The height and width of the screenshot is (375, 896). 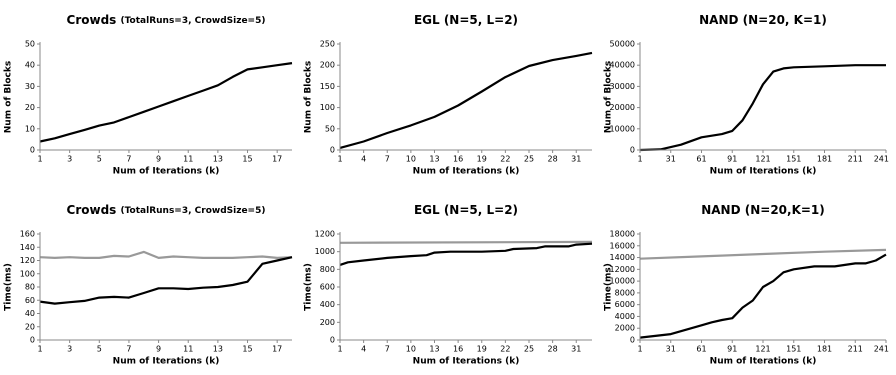 I want to click on y-tick-label: 800, so click(x=327, y=269).